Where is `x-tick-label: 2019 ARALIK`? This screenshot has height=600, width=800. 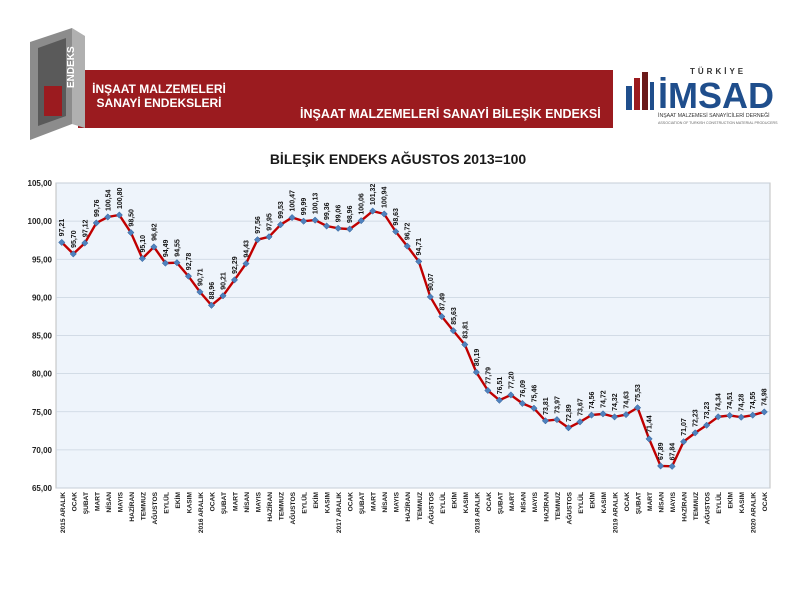 x-tick-label: 2019 ARALIK is located at coordinates (616, 512).